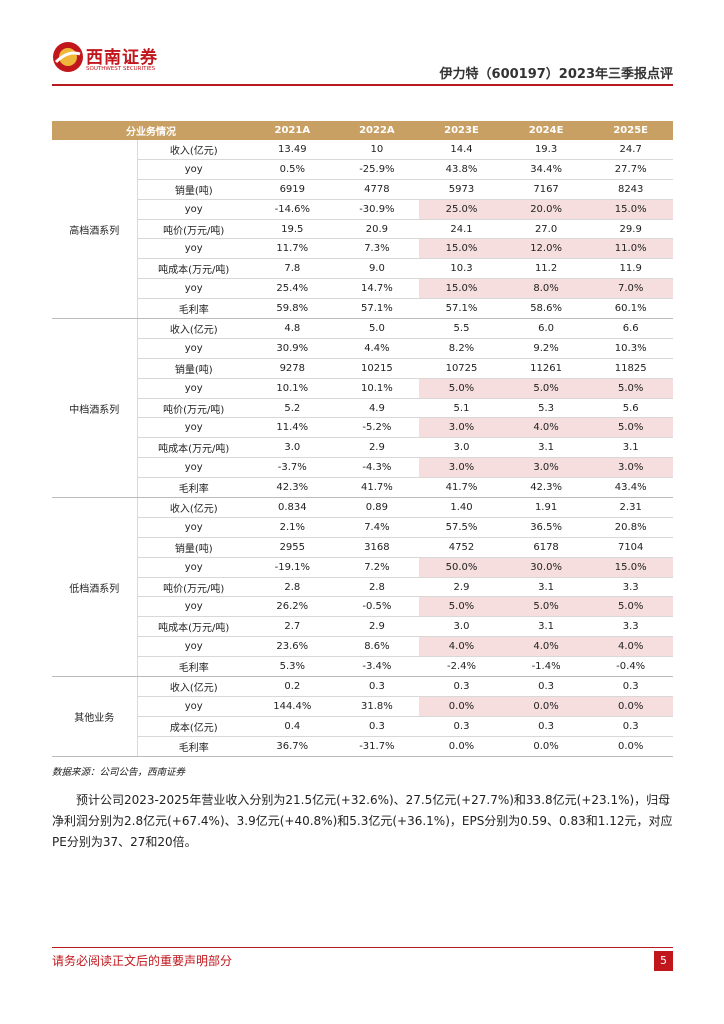 The image size is (724, 1024). I want to click on cell: 4.8, so click(292, 328).